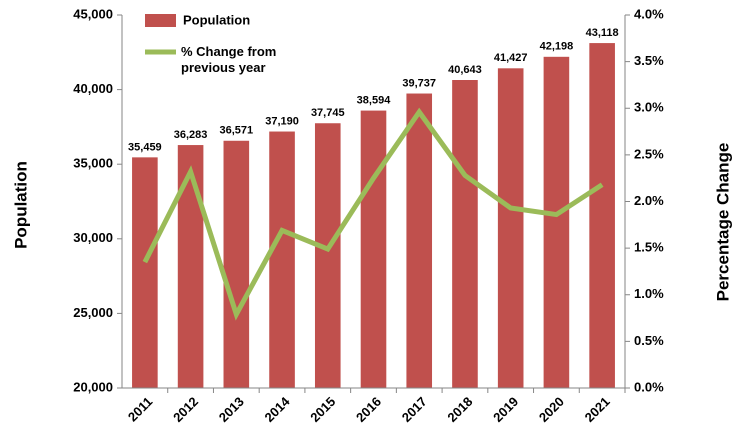 The height and width of the screenshot is (438, 741). Describe the element at coordinates (145, 147) in the screenshot. I see `data-label: 35,459` at that location.